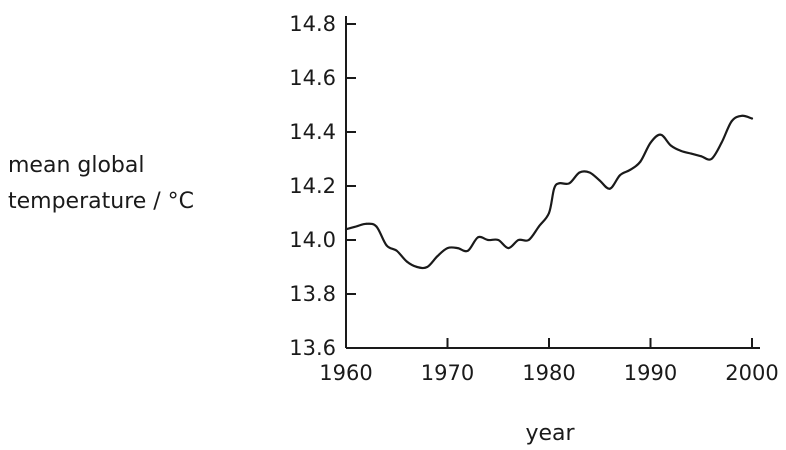 The height and width of the screenshot is (450, 786). Describe the element at coordinates (312, 240) in the screenshot. I see `y-tick-label: 14.0` at that location.